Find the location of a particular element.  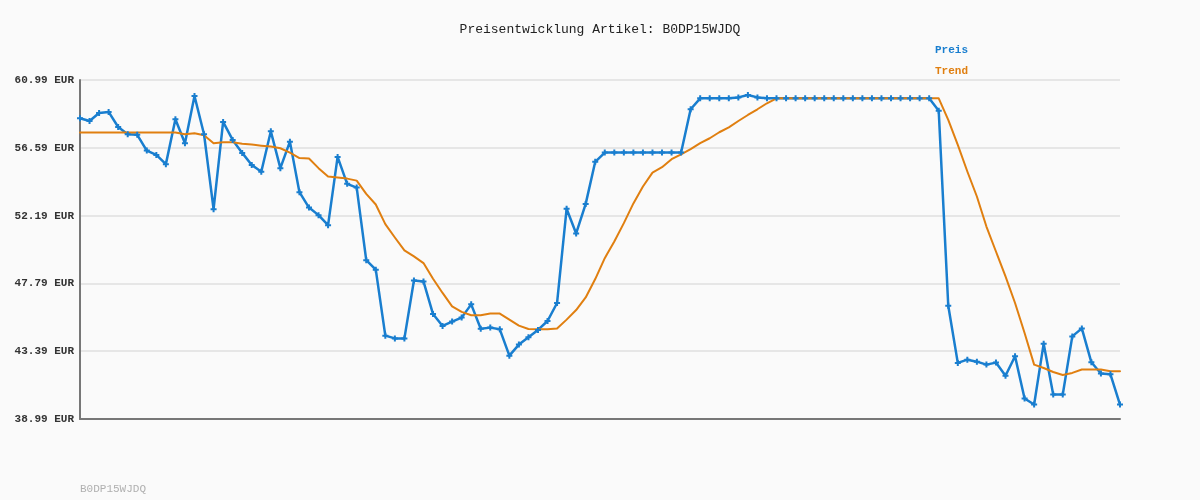

y-tick-label: 47.79 EUR is located at coordinates (44, 283).